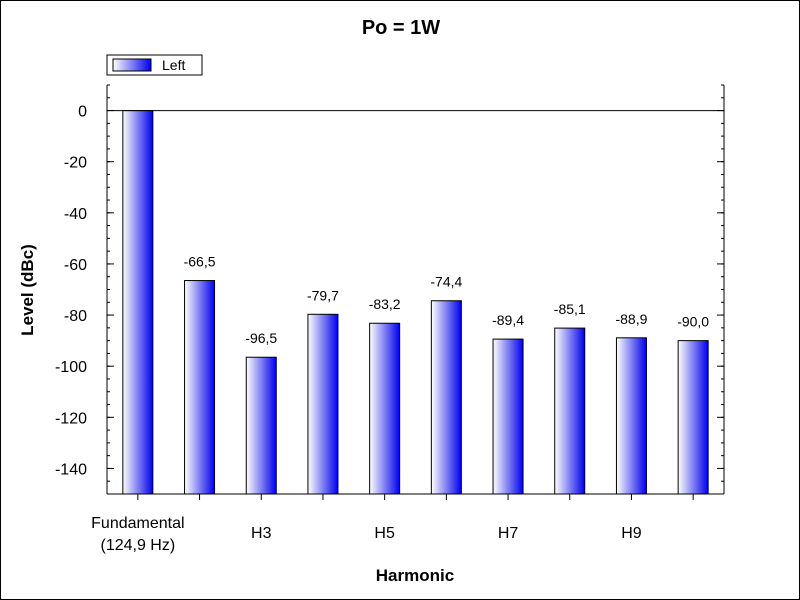  What do you see at coordinates (508, 533) in the screenshot?
I see `x-tick-label: H7` at bounding box center [508, 533].